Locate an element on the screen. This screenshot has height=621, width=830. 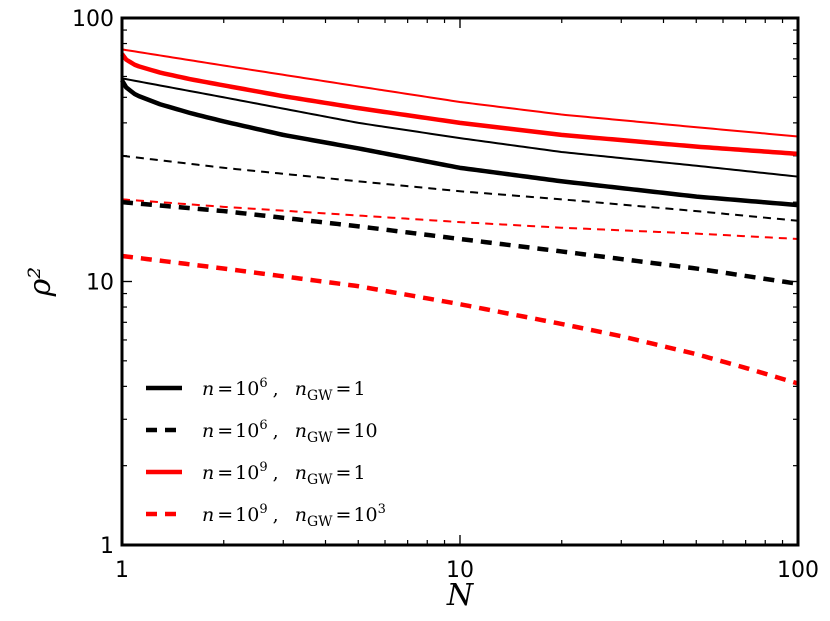
legend-entry-n9-ngw1000: n = 109, nGW = 103 is located at coordinates (294, 516).